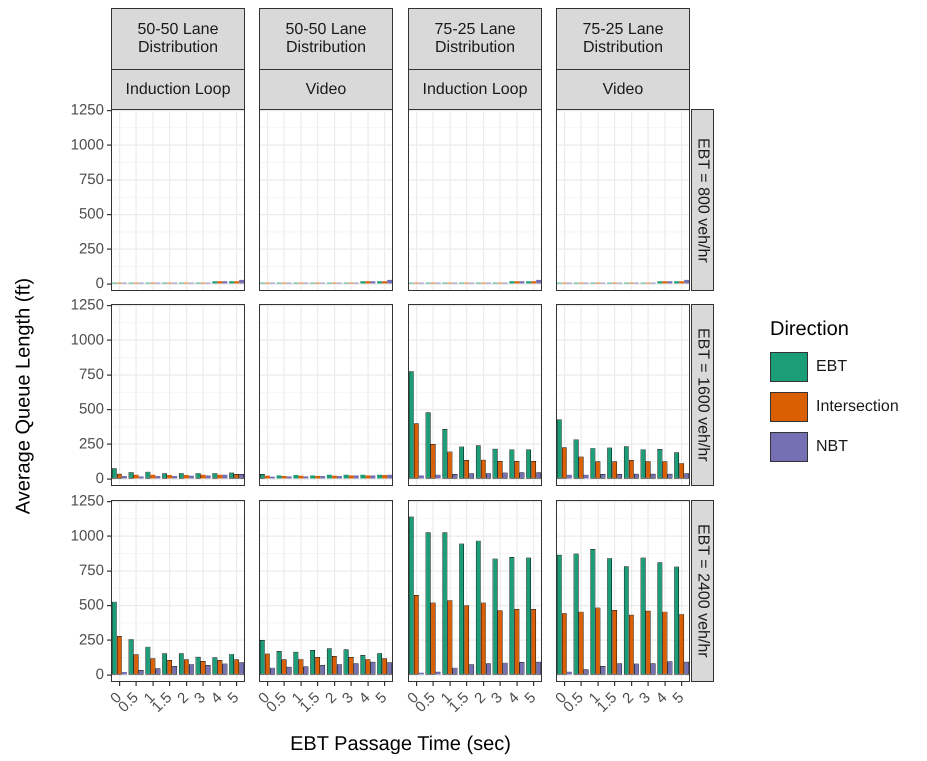 Image resolution: width=927 pixels, height=761 pixels. What do you see at coordinates (810, 329) in the screenshot?
I see `legend-title: Direction` at bounding box center [810, 329].